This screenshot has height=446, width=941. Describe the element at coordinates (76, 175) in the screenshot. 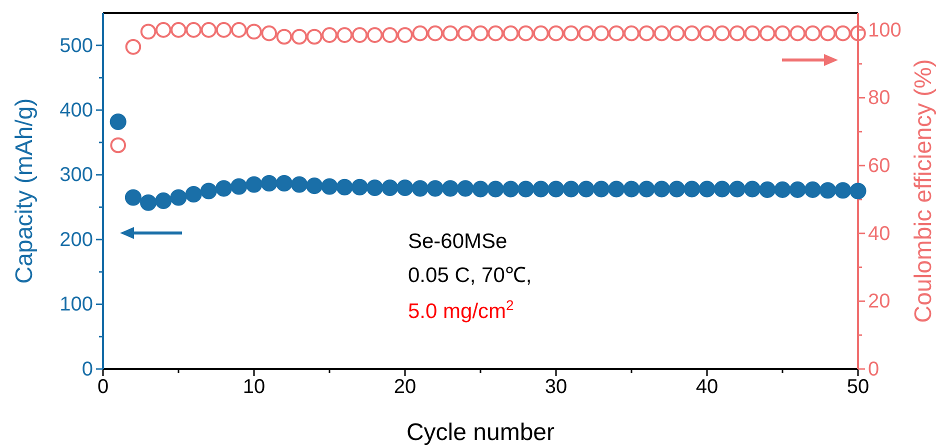

I see `y-tick-label: 300` at that location.